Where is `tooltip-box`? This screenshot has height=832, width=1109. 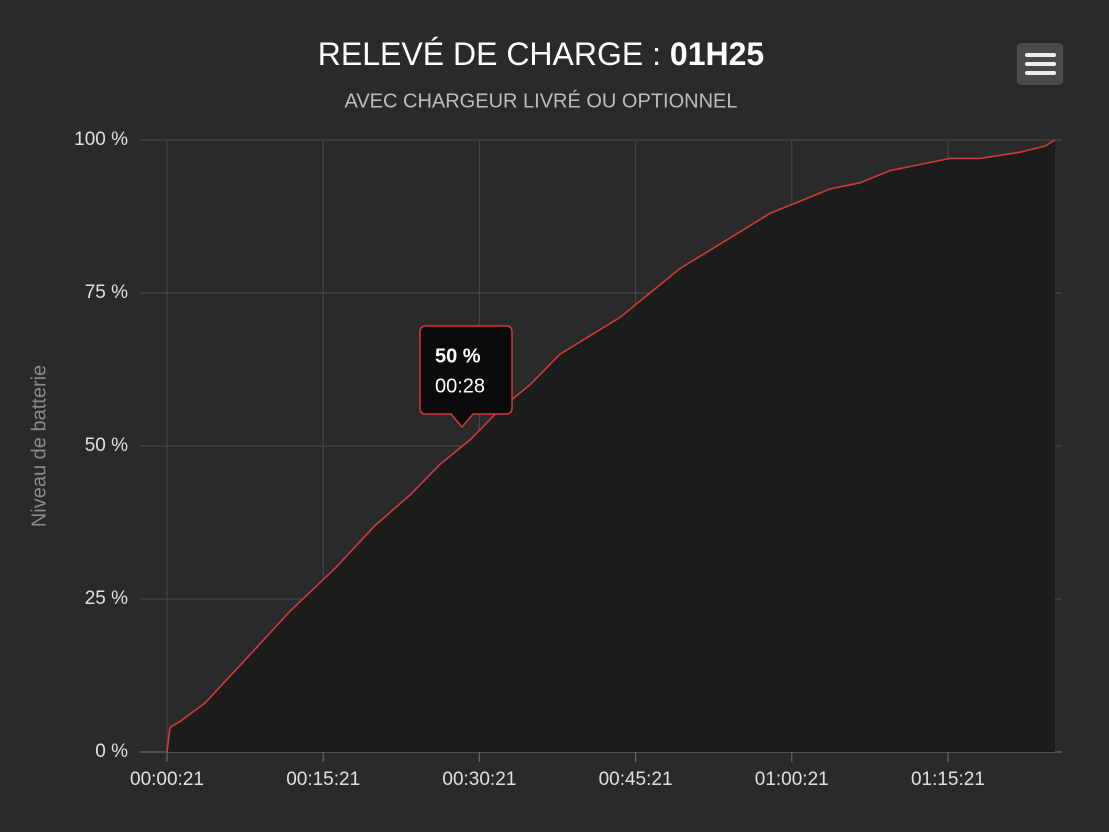
tooltip-box is located at coordinates (466, 377).